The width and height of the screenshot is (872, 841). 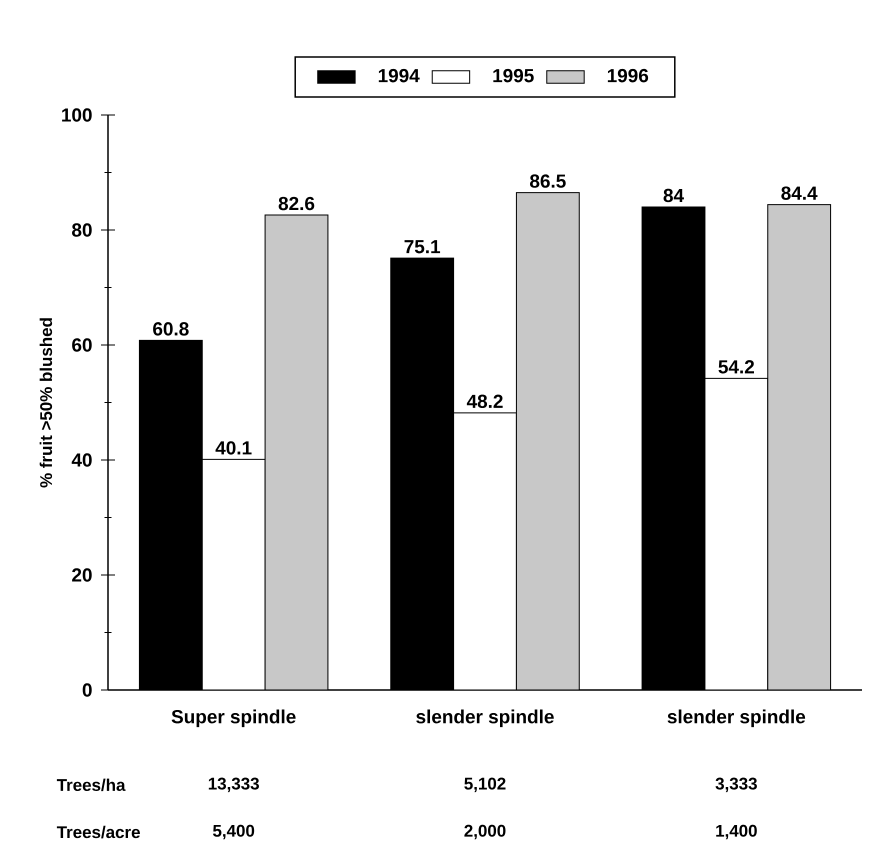 I want to click on y-tick-label: 80, so click(x=82, y=230).